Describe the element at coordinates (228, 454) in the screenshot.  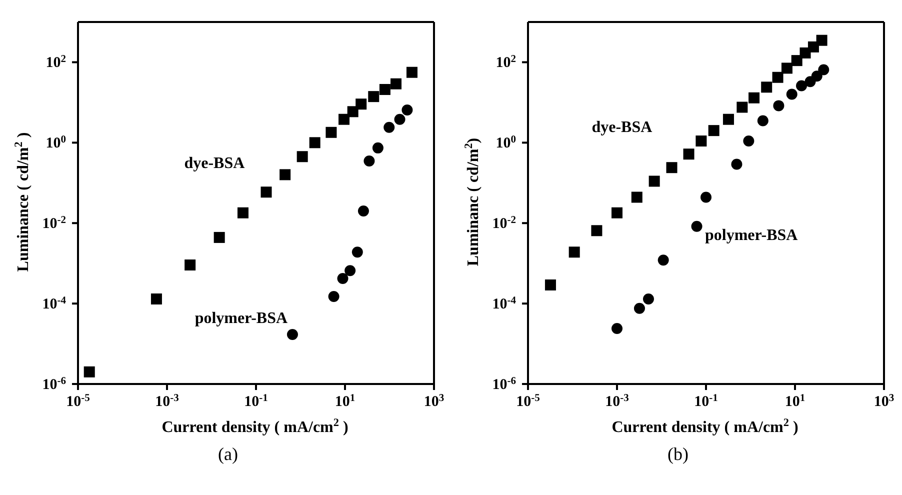
I see `text: (a)` at that location.